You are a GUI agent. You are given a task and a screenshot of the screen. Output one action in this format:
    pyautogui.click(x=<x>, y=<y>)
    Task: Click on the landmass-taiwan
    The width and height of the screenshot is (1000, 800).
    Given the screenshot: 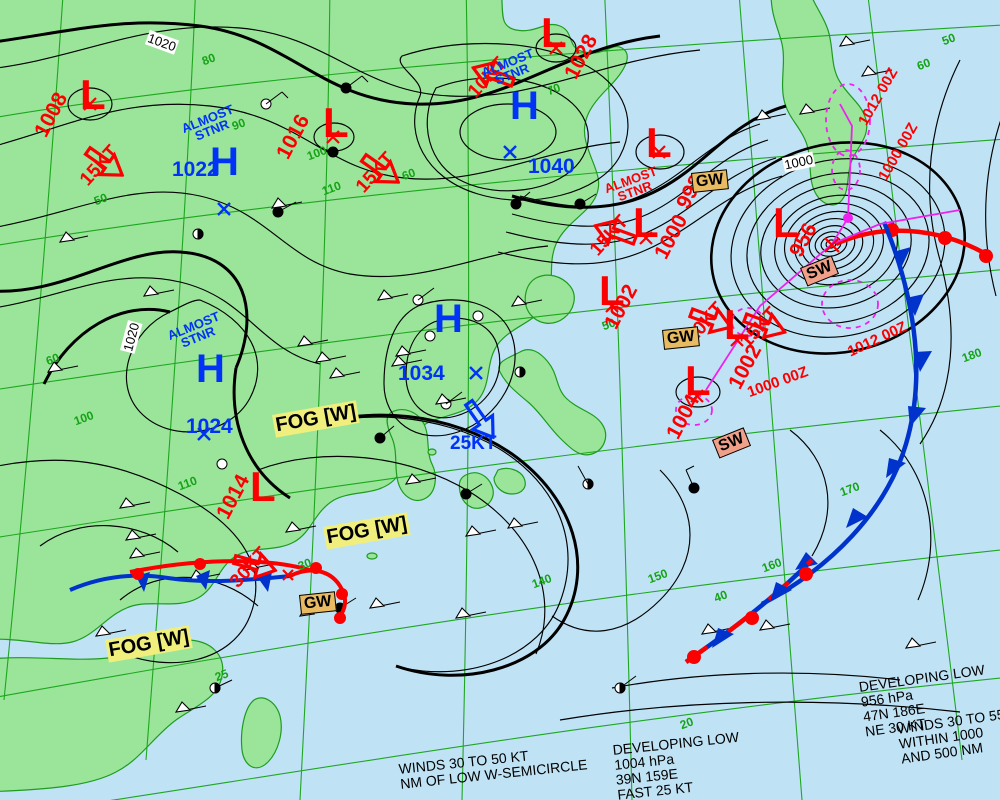 What is the action you would take?
    pyautogui.click(x=261, y=733)
    